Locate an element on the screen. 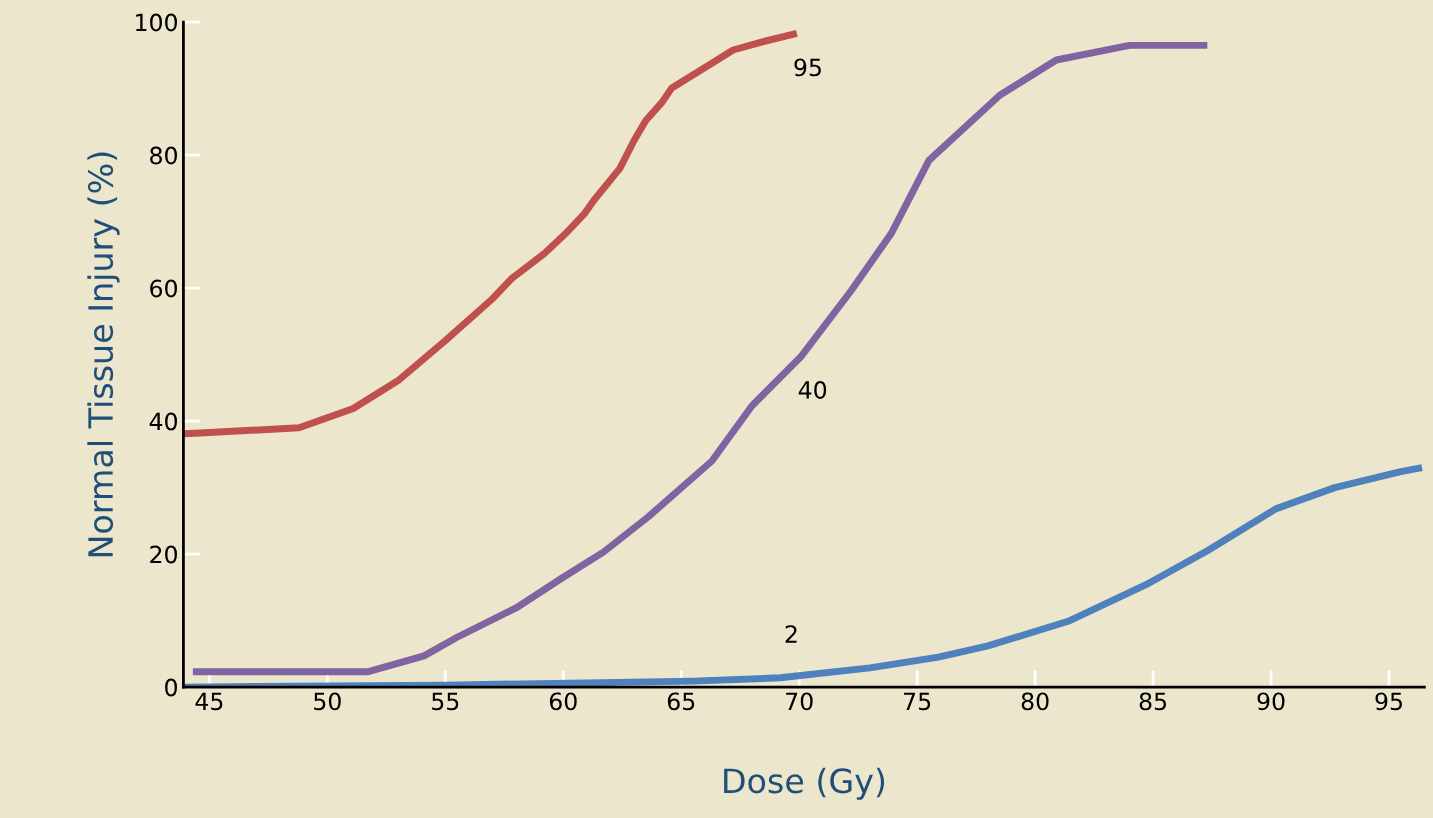 This screenshot has height=818, width=1433. series-label: 2 is located at coordinates (791, 634).